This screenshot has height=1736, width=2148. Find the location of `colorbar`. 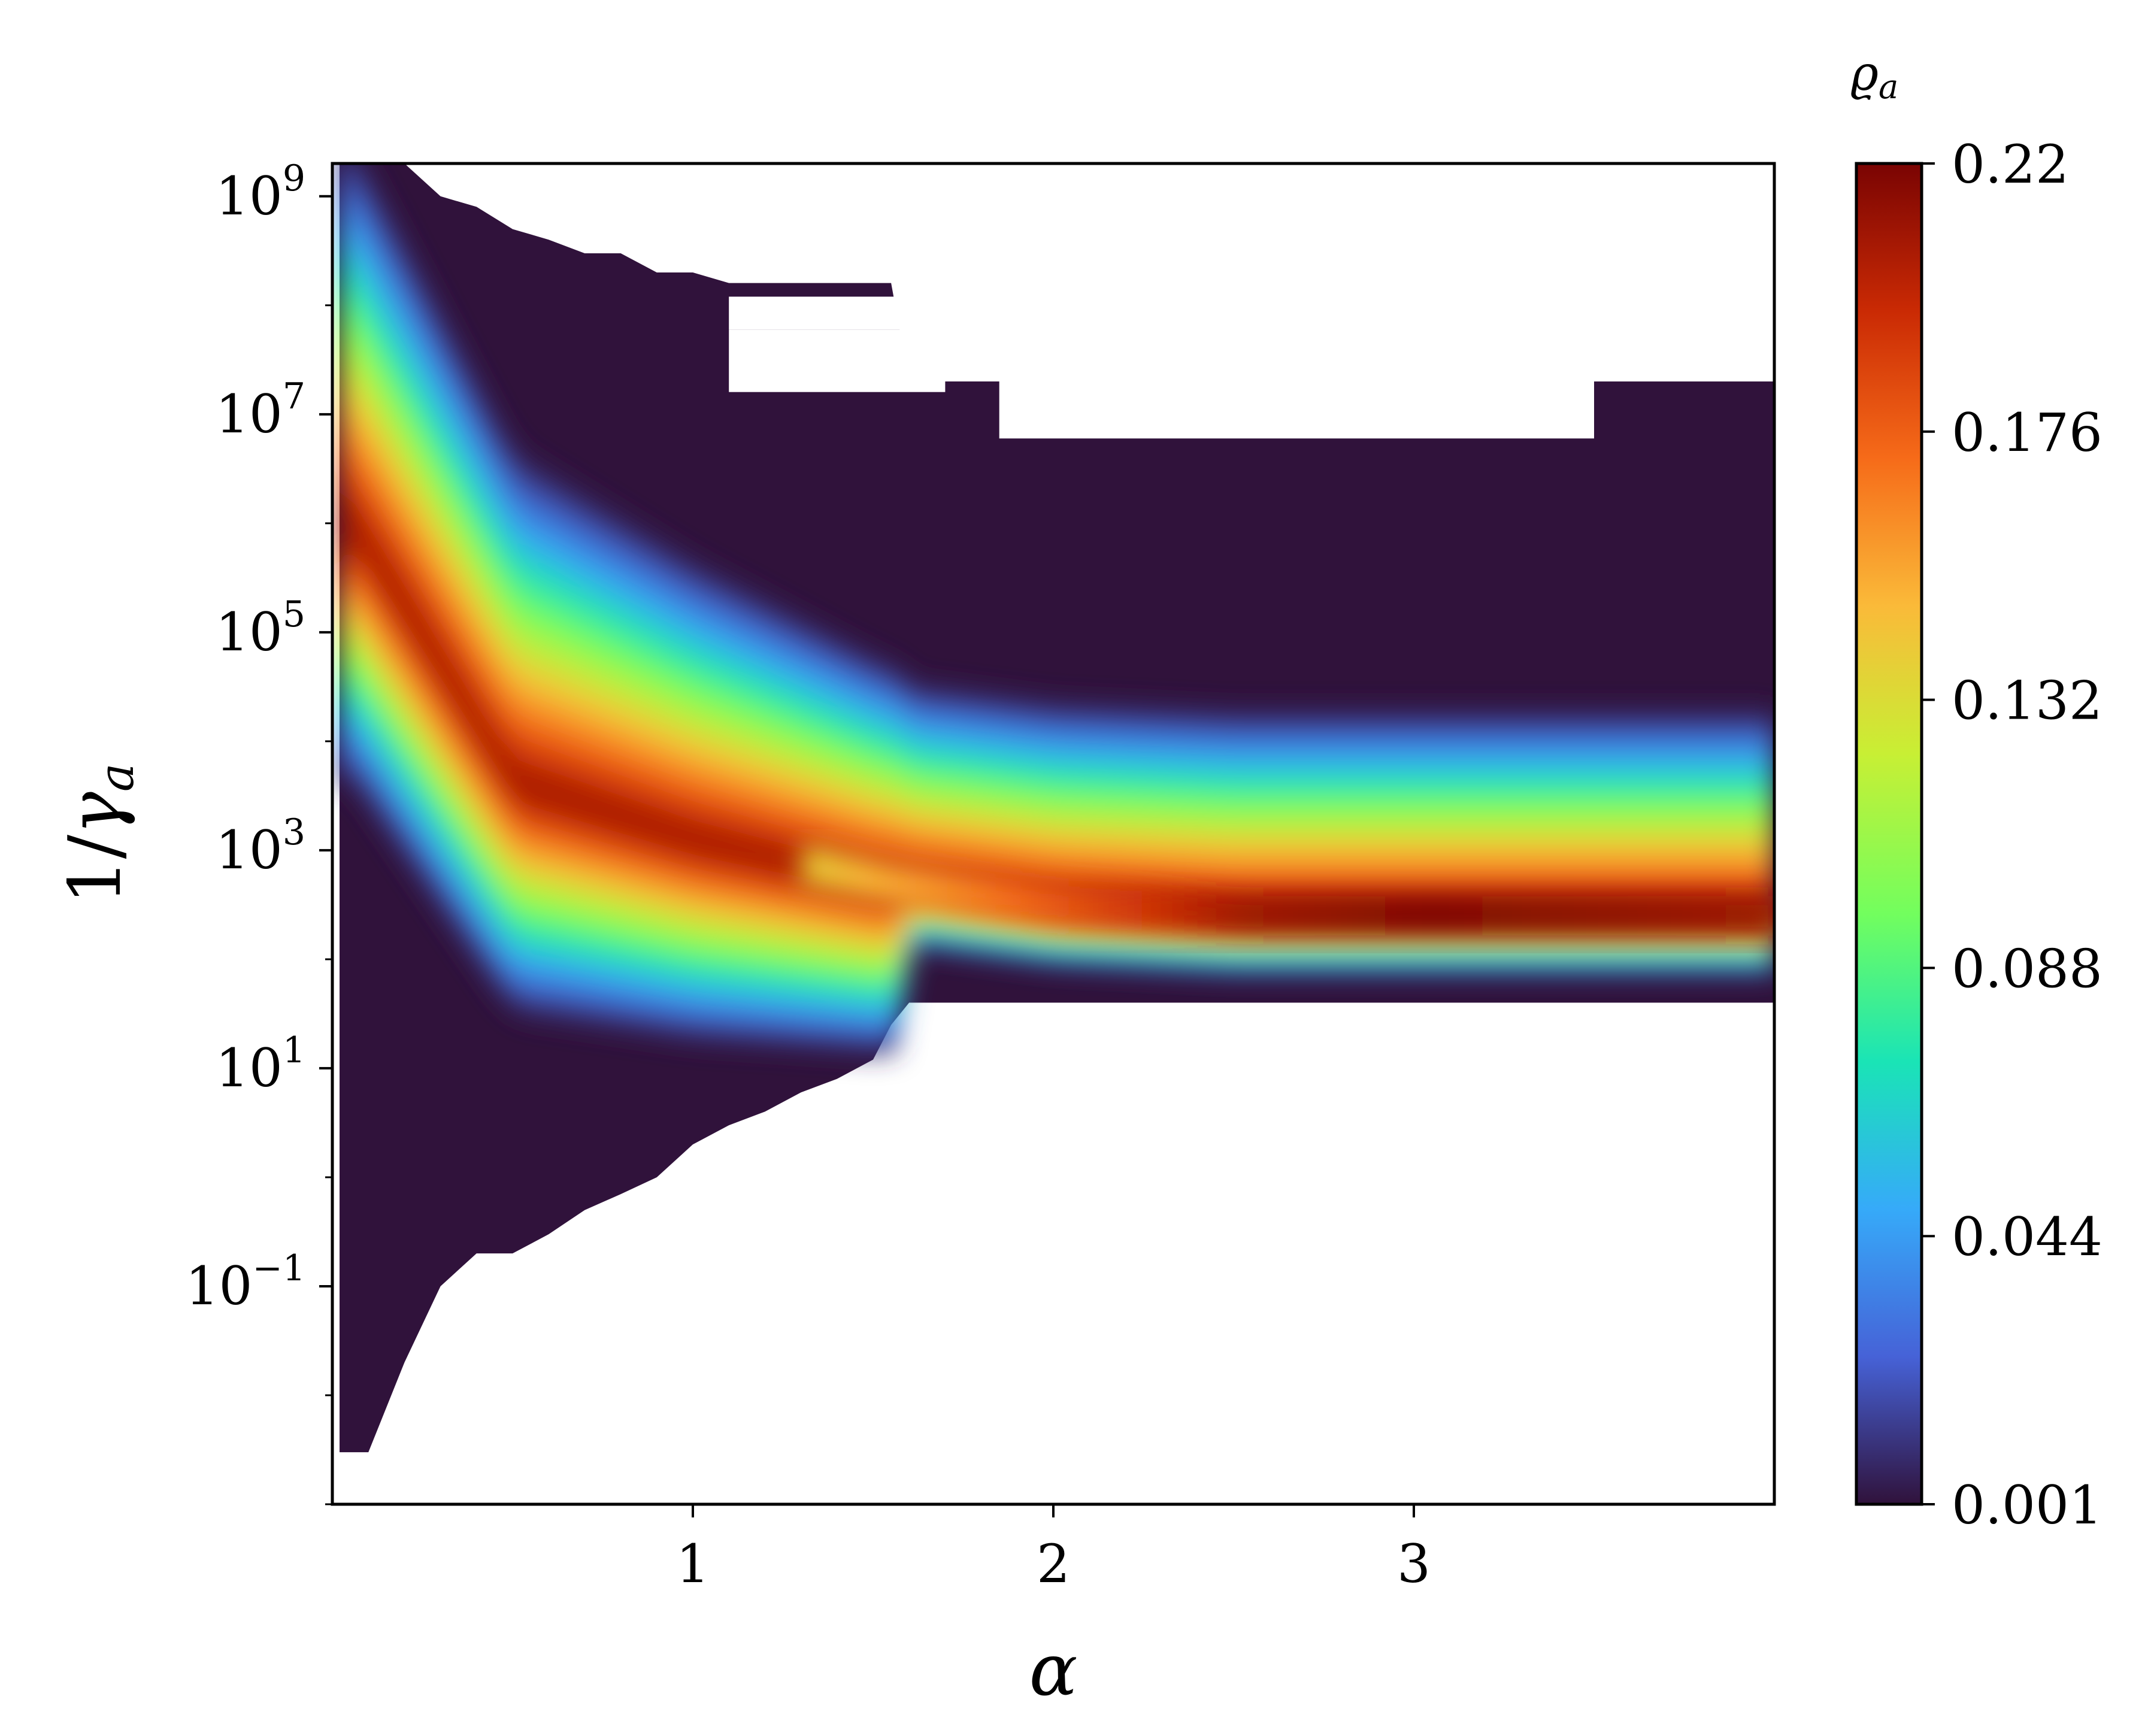

colorbar is located at coordinates (1889, 834).